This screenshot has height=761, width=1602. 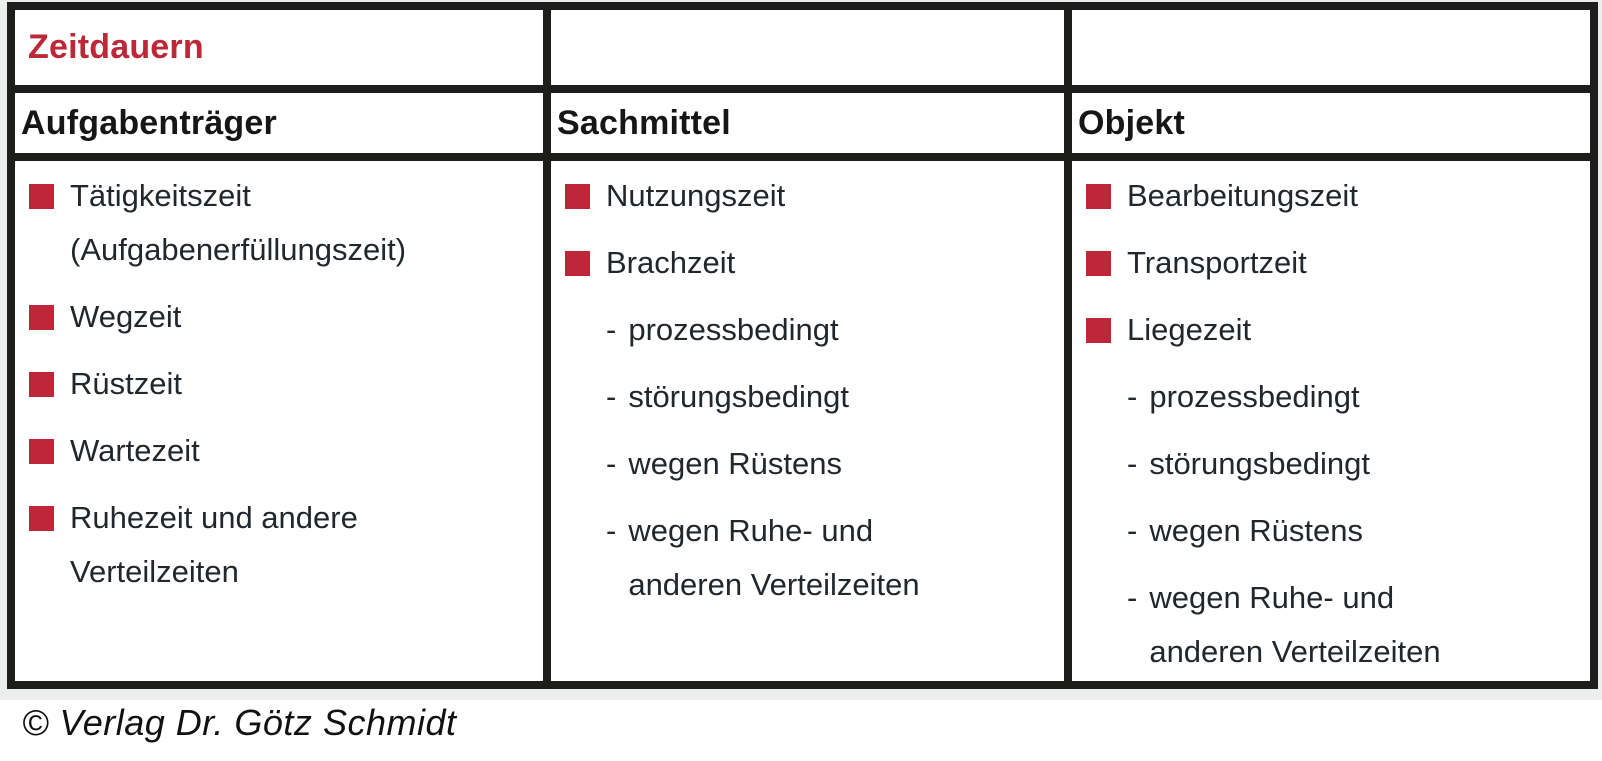 What do you see at coordinates (281, 384) in the screenshot?
I see `list-item: Rüstzeit` at bounding box center [281, 384].